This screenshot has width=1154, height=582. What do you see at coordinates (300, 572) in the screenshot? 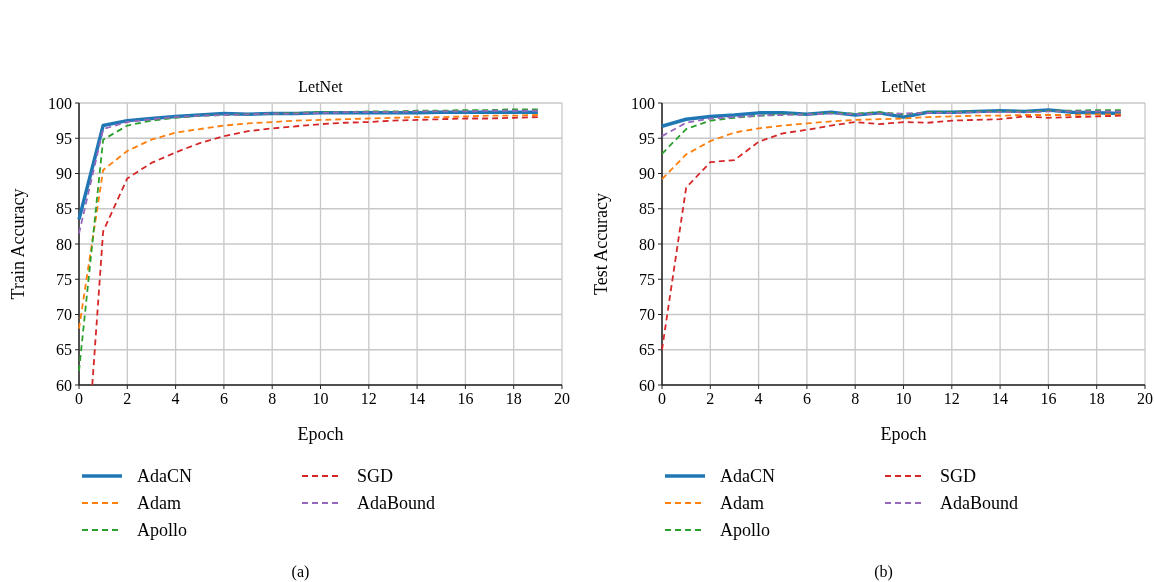
I see `text: (a)` at bounding box center [300, 572].